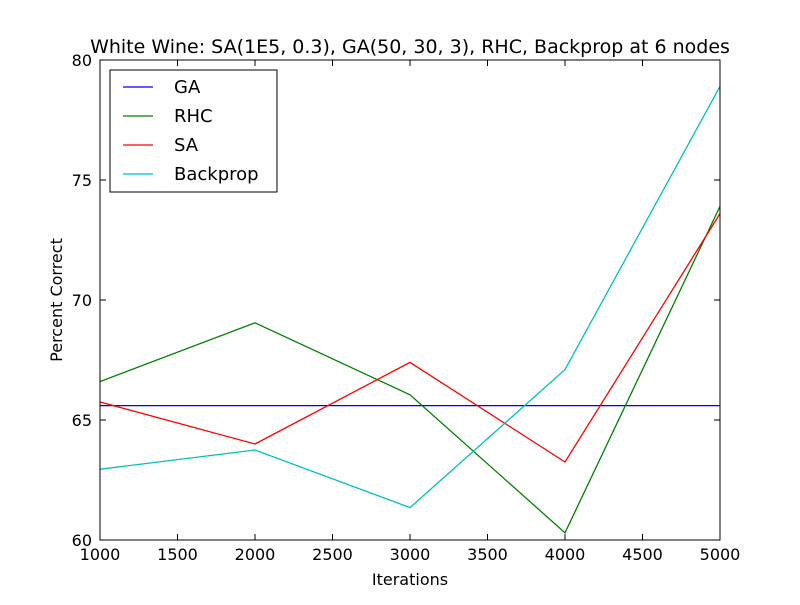  I want to click on x-axis-label: Iterations, so click(410, 579).